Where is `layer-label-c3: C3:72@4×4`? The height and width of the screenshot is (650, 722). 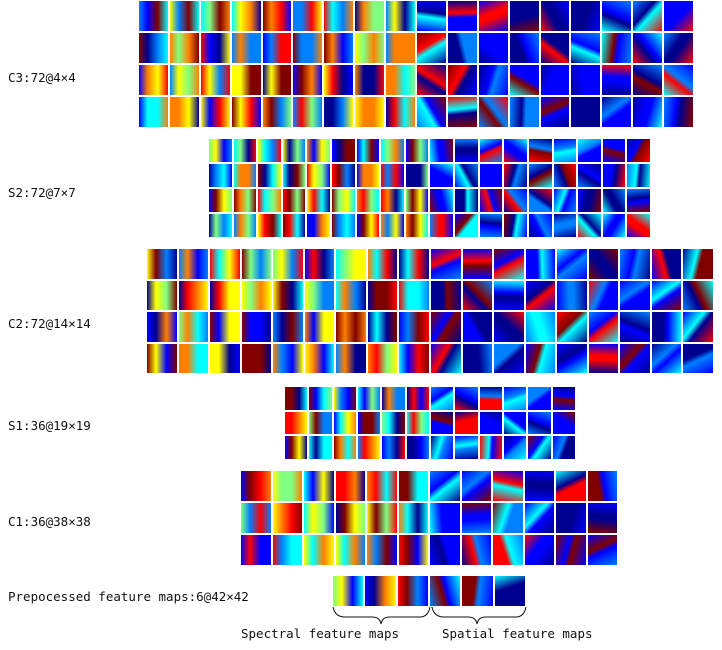
layer-label-c3: C3:72@4×4 is located at coordinates (42, 77).